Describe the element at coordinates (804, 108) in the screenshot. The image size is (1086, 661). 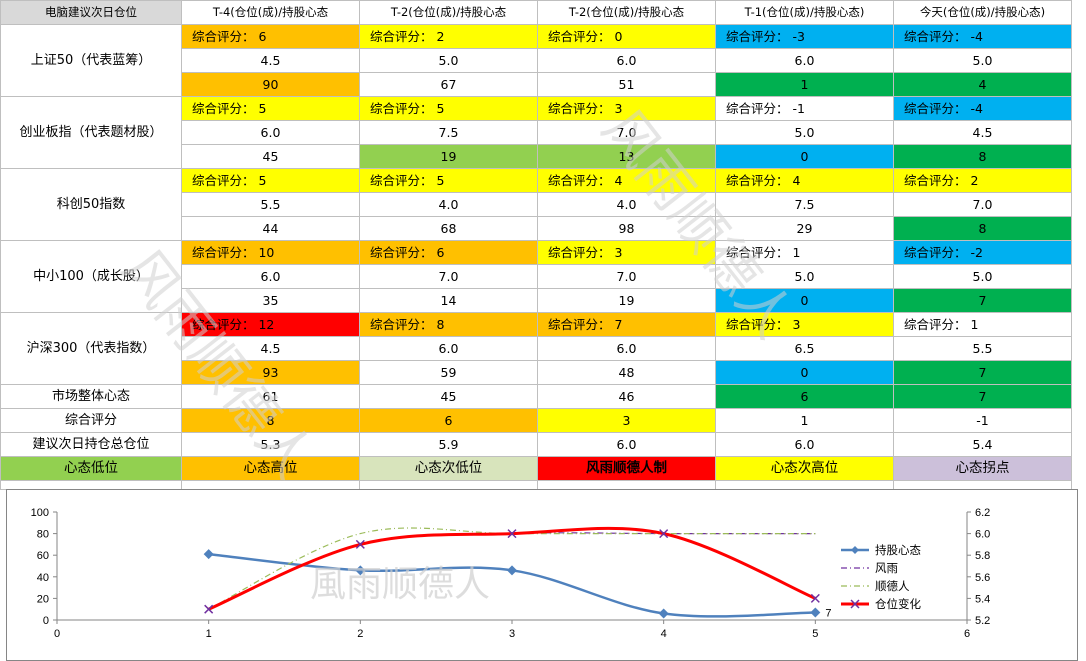
I see `score-cell: 综合评分： -1` at that location.